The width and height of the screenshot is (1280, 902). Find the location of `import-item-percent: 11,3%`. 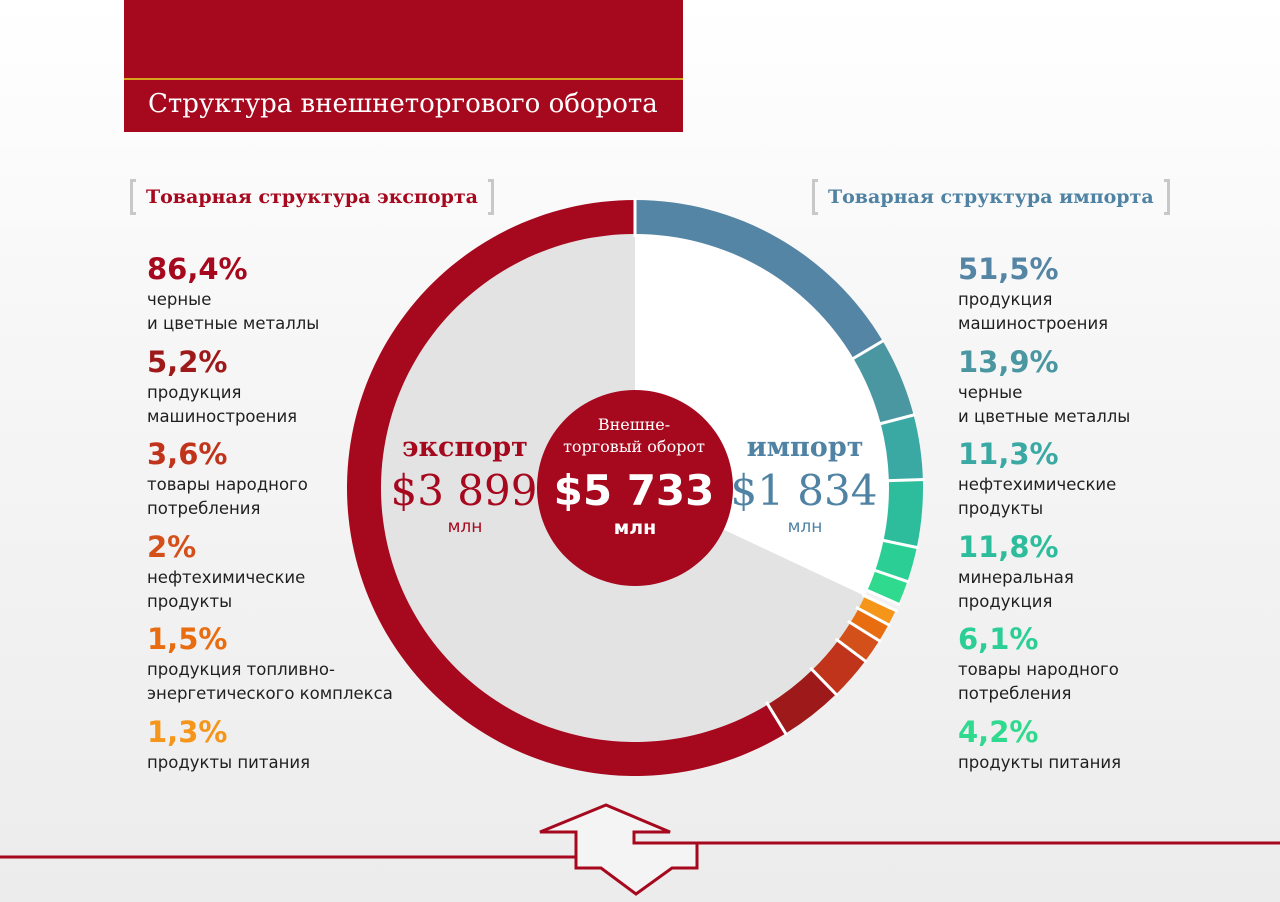

import-item-percent: 11,3% is located at coordinates (1008, 454).